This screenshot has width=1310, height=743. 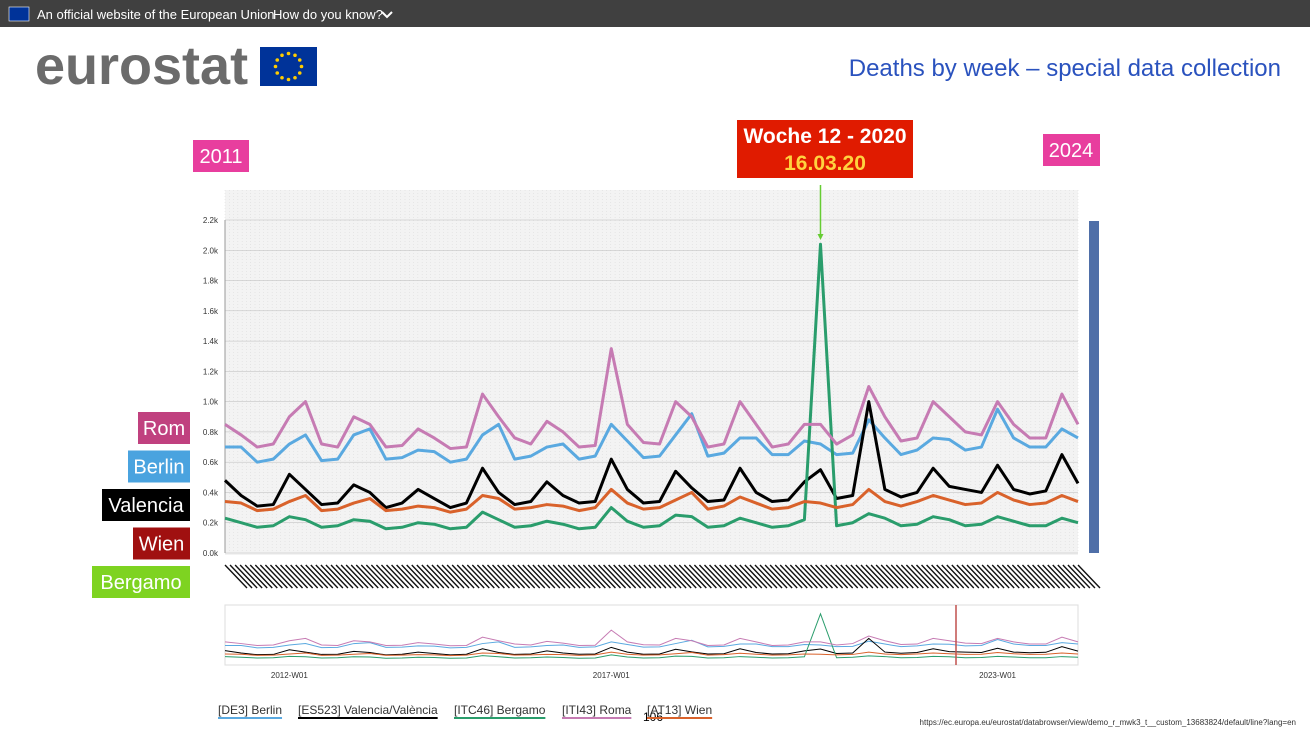 I want to click on page-title: Deaths by week – special data collection, so click(x=1065, y=68).